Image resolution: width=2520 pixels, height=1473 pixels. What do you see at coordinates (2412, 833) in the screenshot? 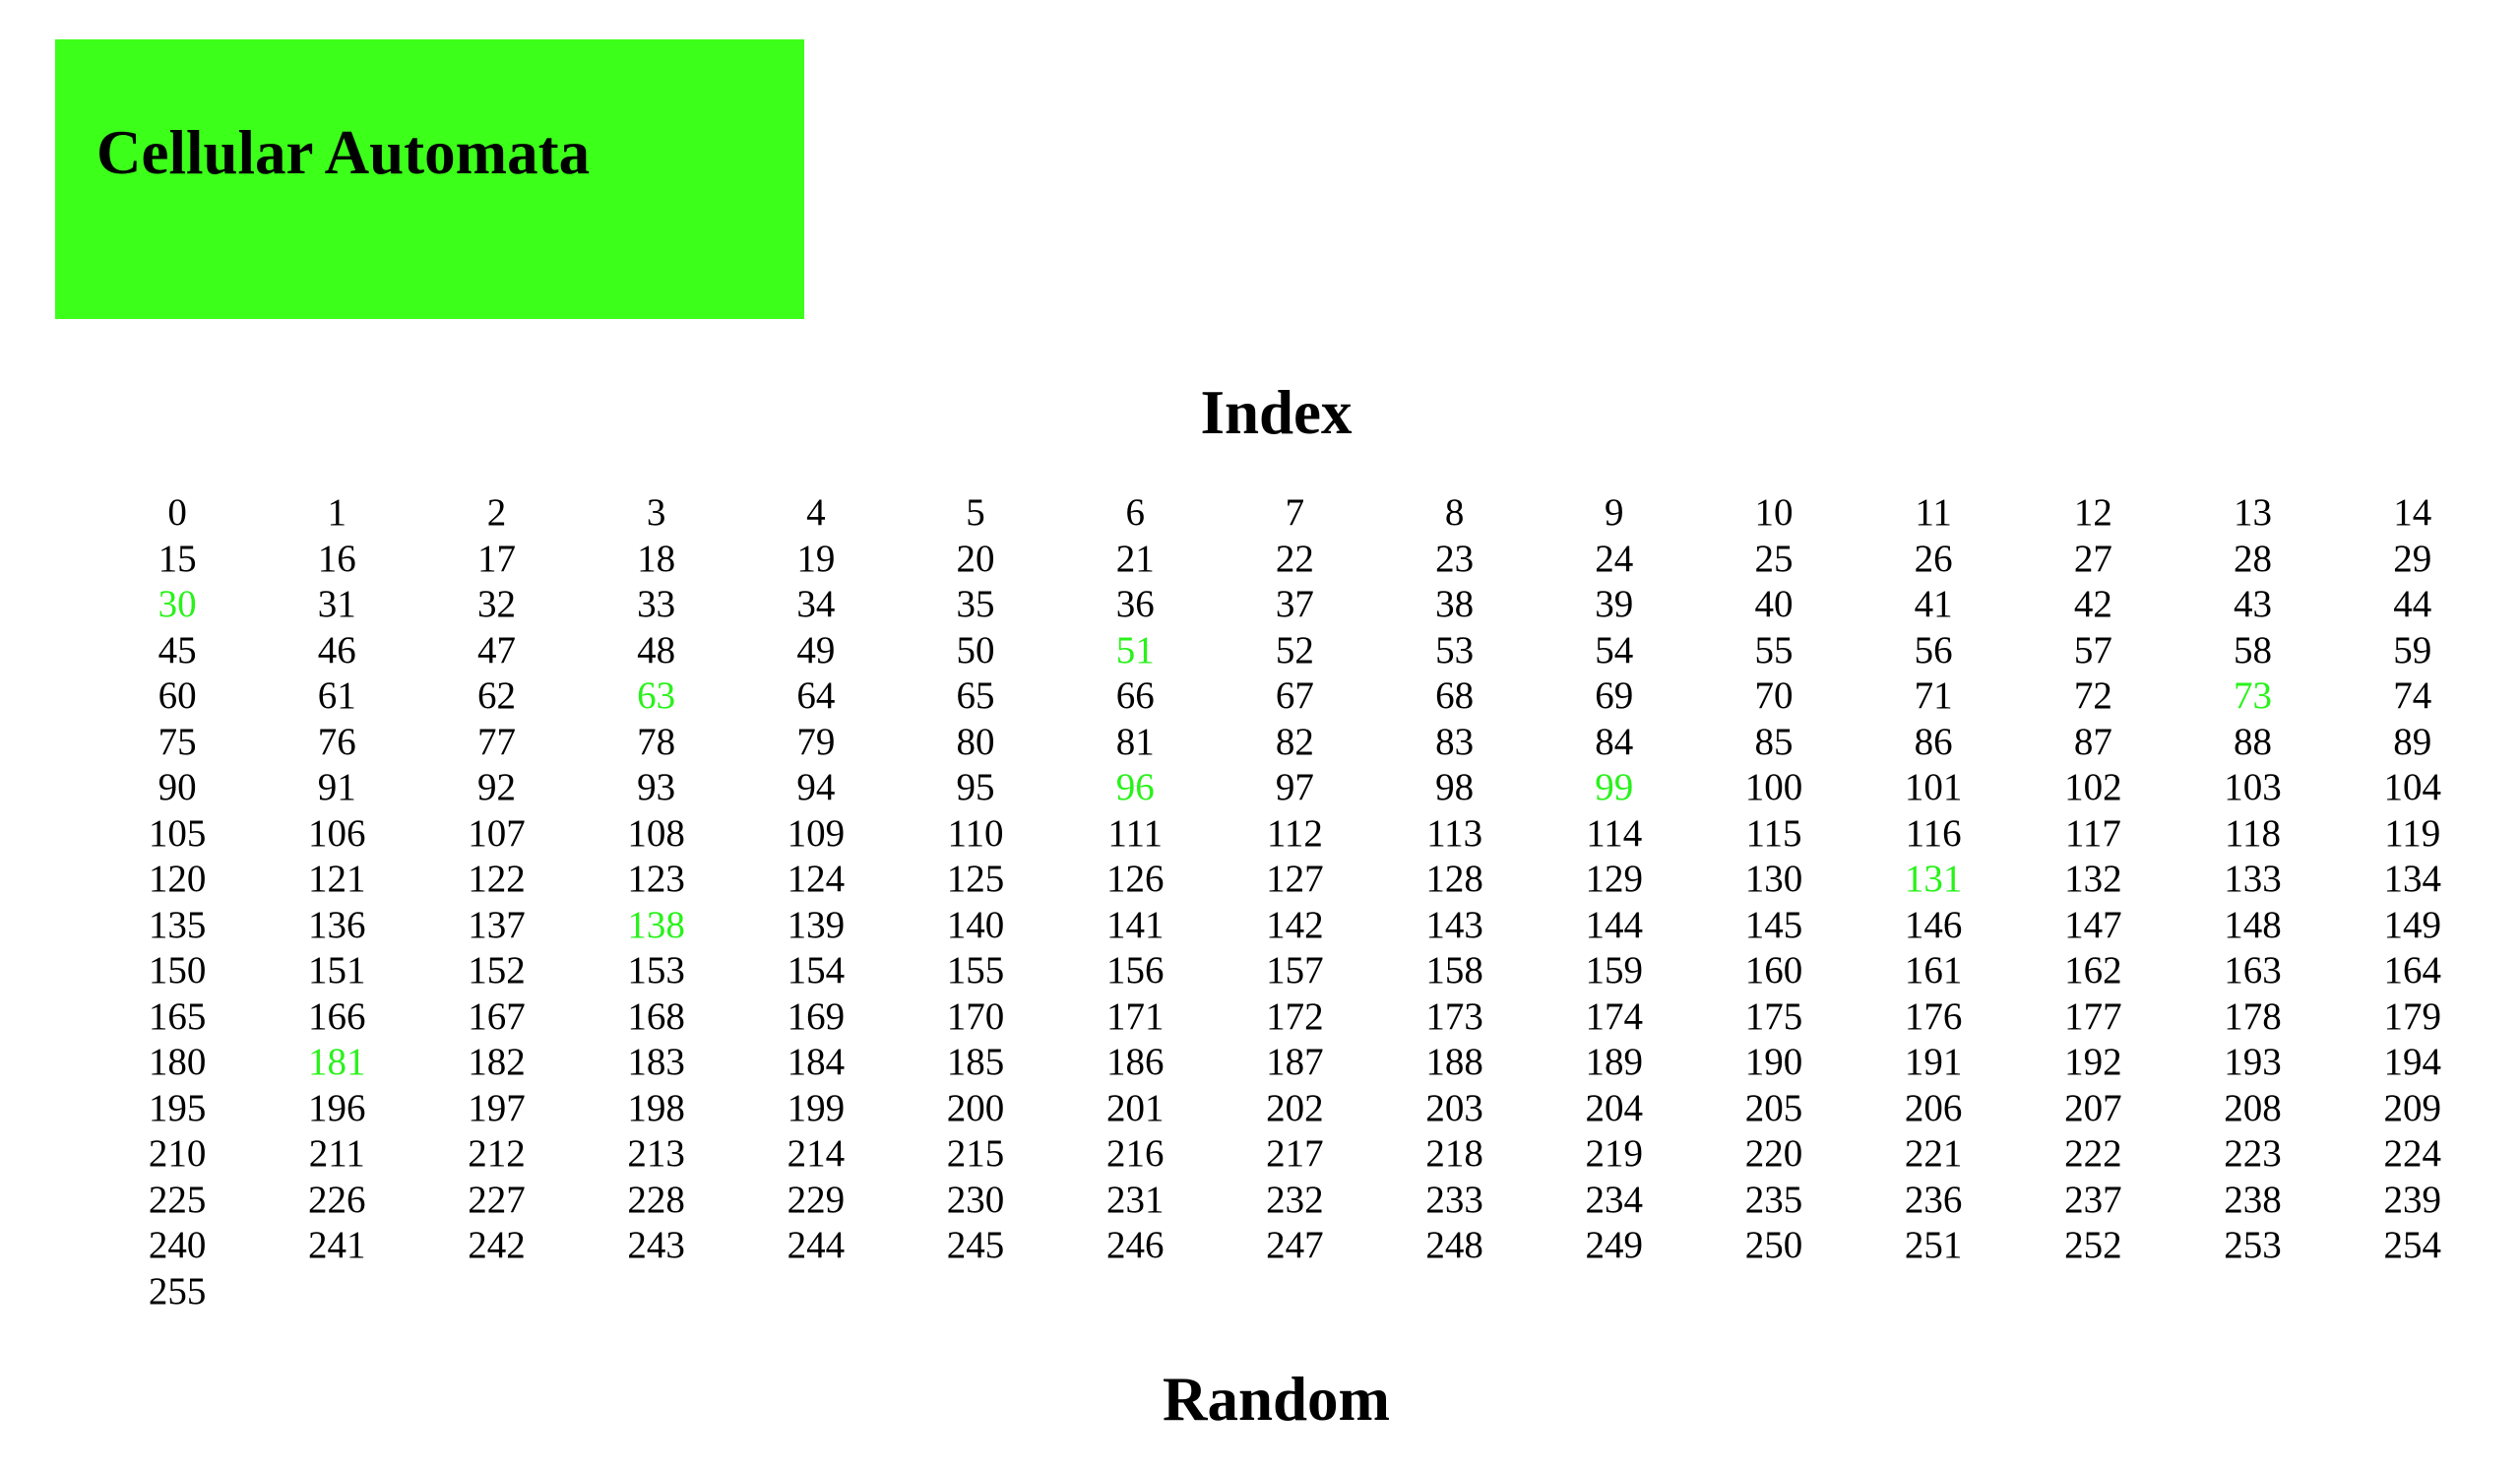
I see `rule-link-119: 119` at bounding box center [2412, 833].